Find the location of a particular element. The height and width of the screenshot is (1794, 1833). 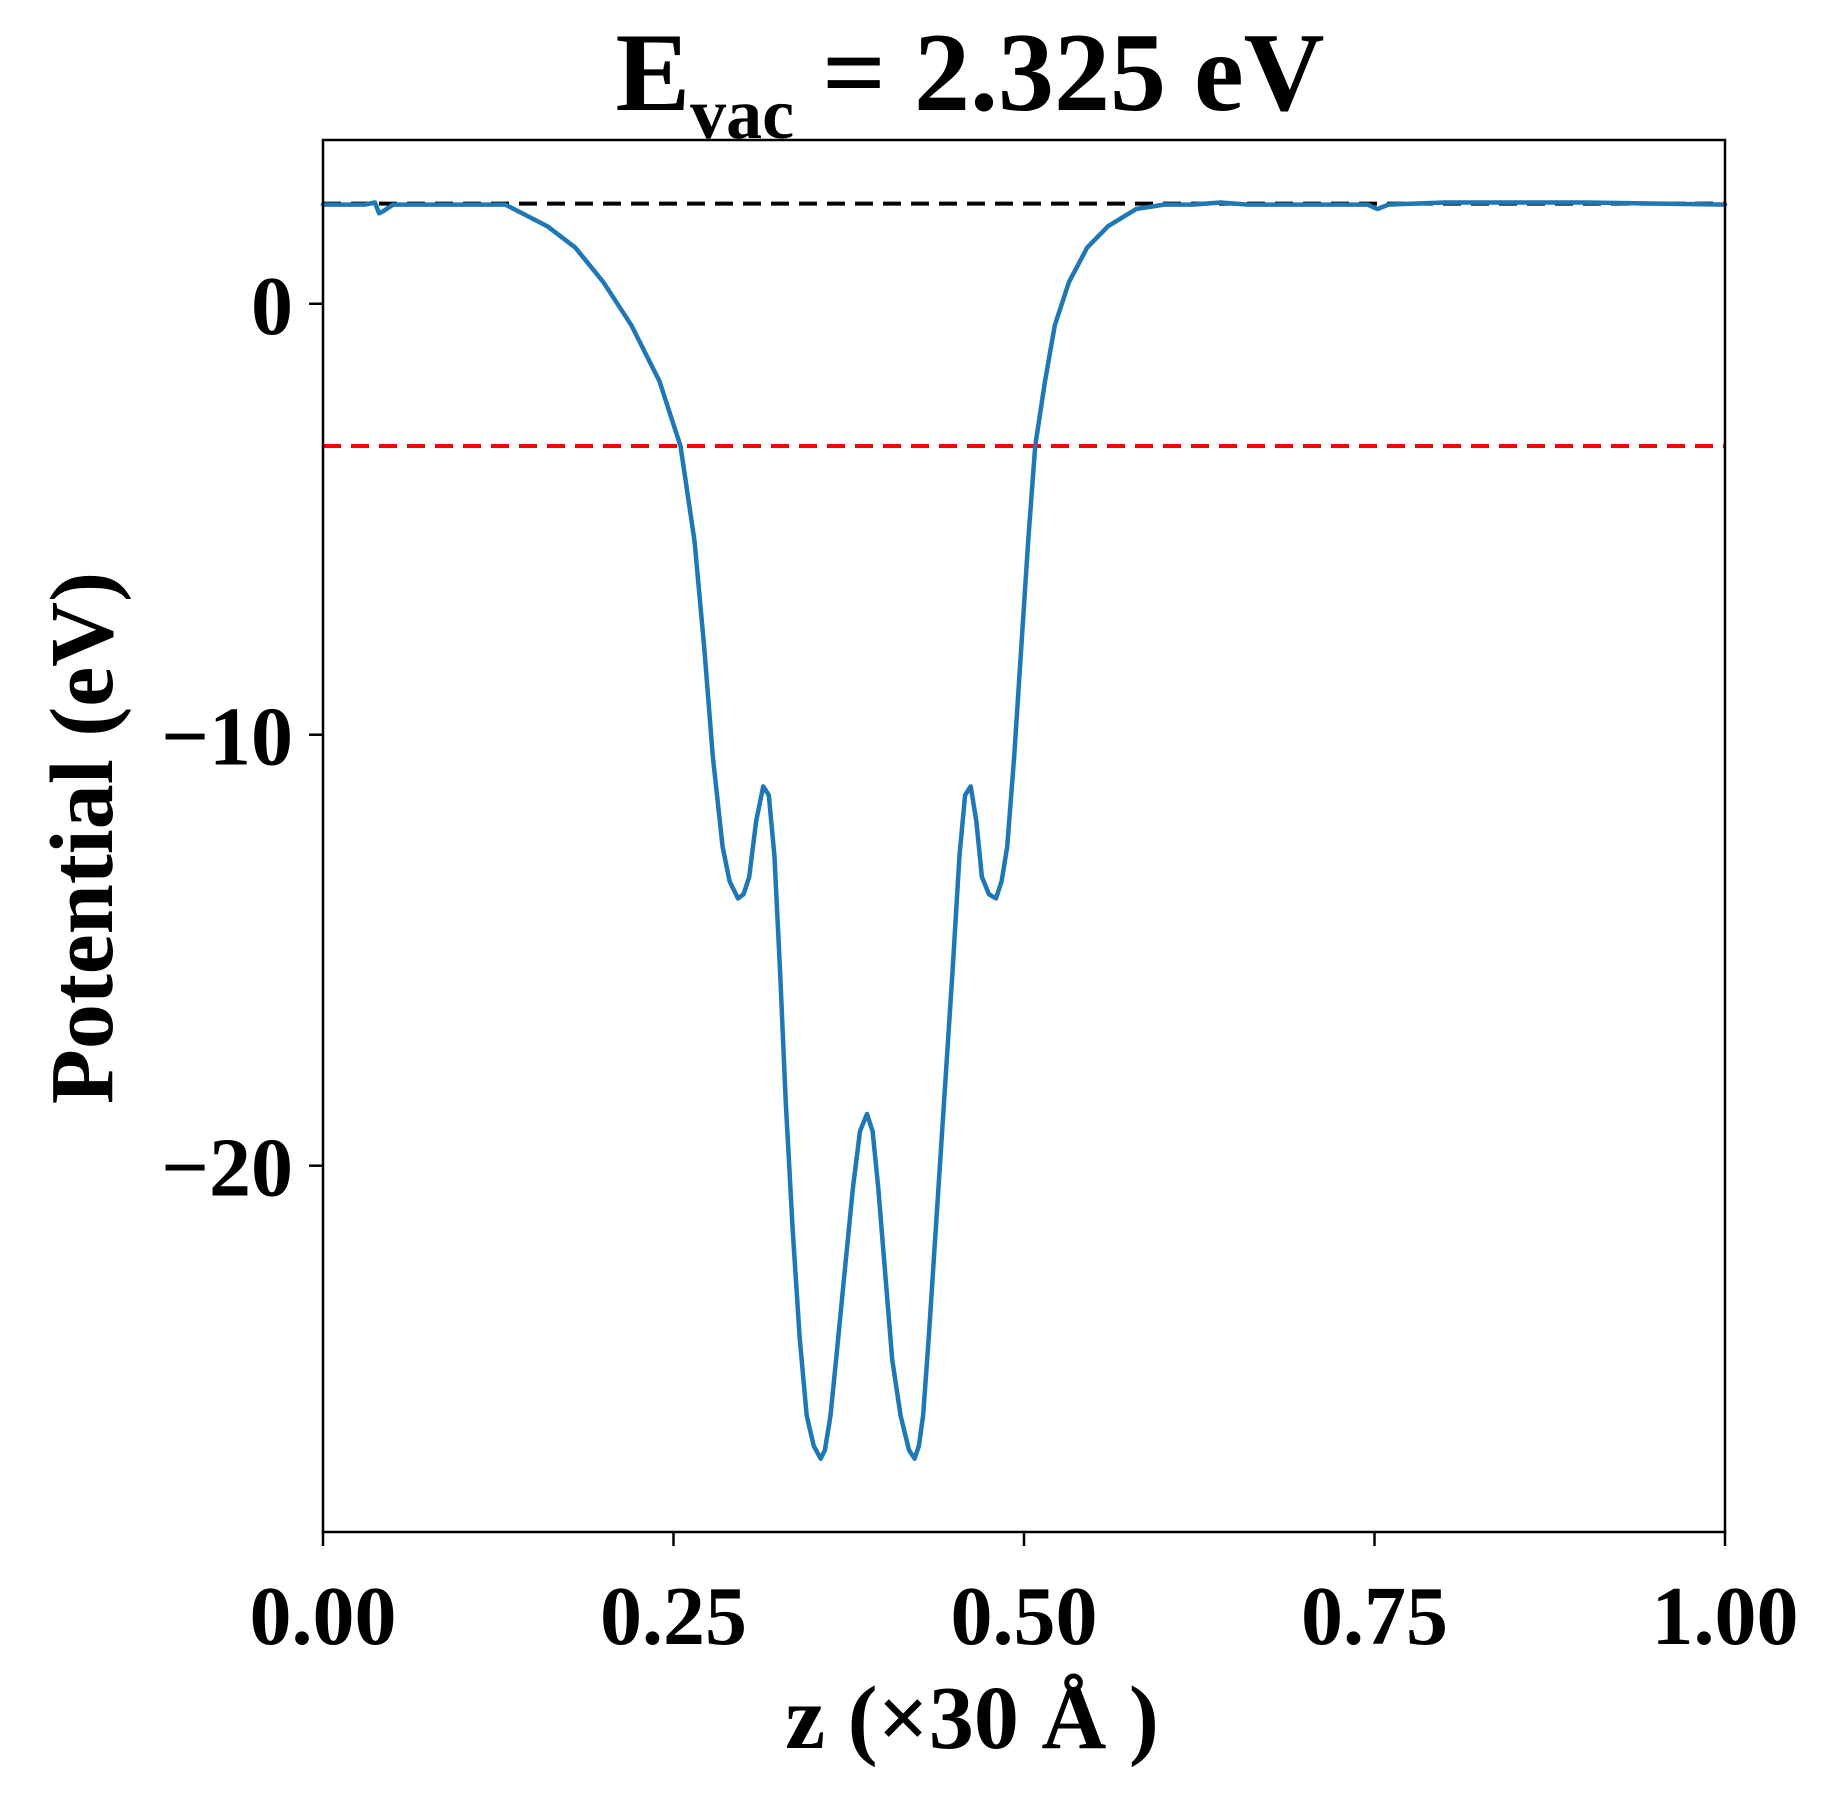

x-tick-label: 0.00 is located at coordinates (323, 1616).